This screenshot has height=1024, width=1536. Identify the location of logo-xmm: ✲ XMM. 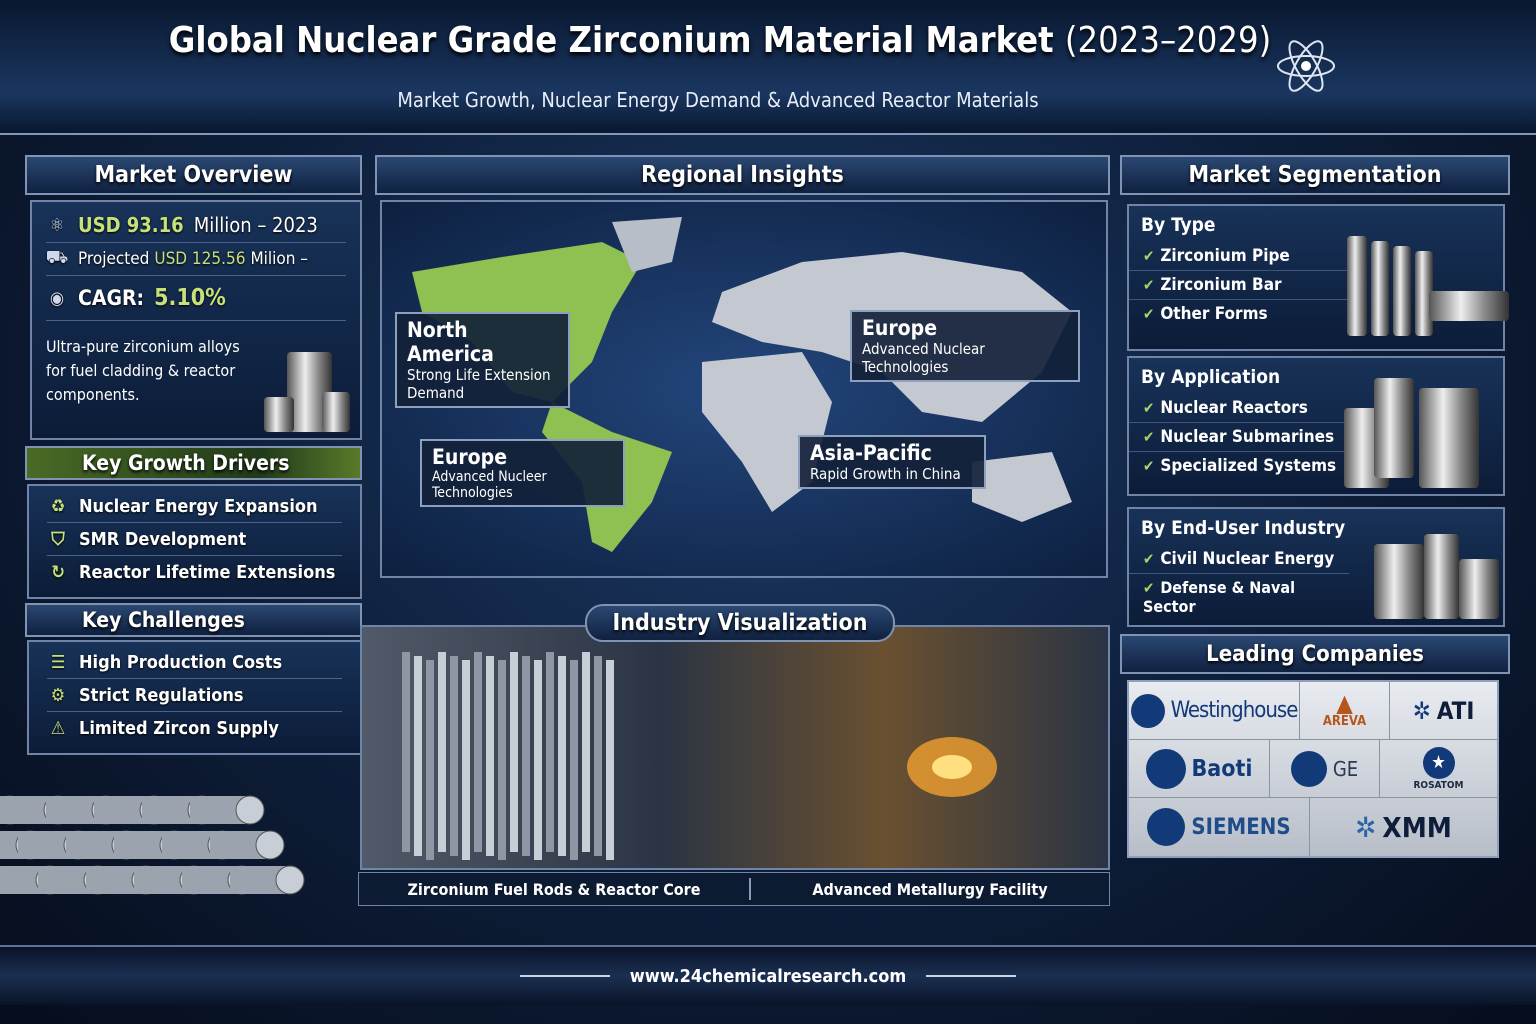
(1403, 827).